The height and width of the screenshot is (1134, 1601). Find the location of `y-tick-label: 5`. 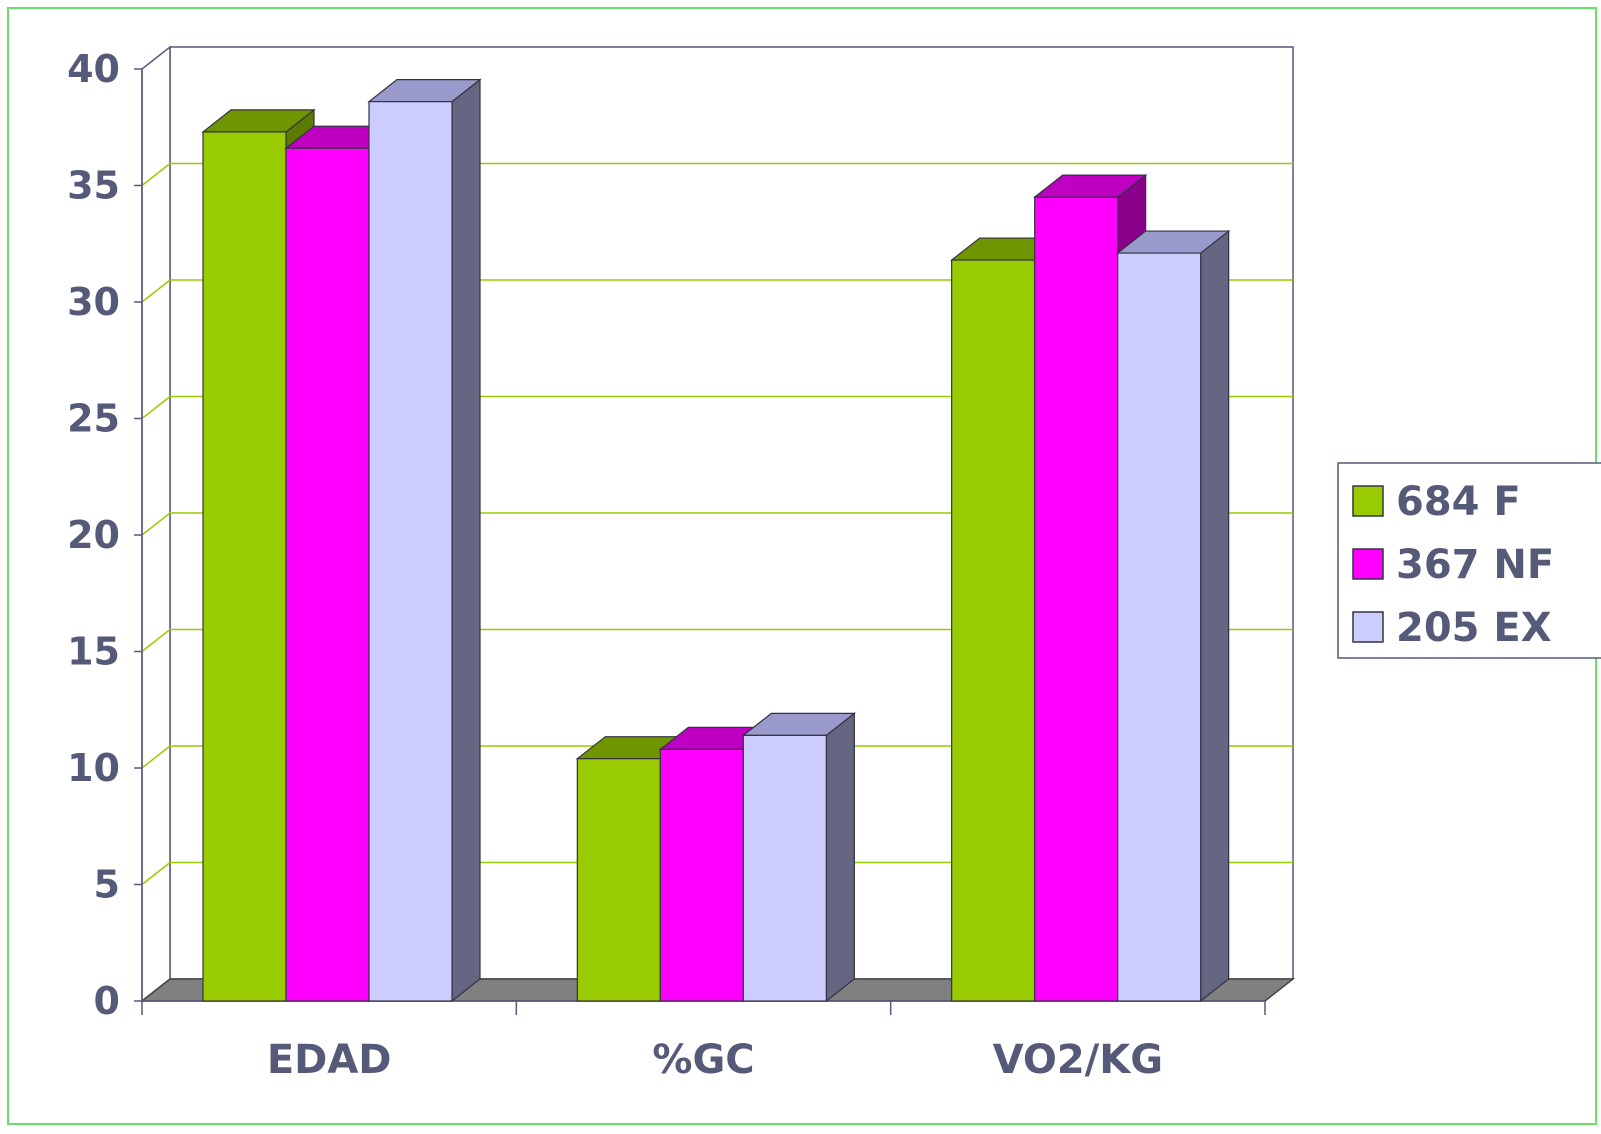

y-tick-label: 5 is located at coordinates (107, 885).